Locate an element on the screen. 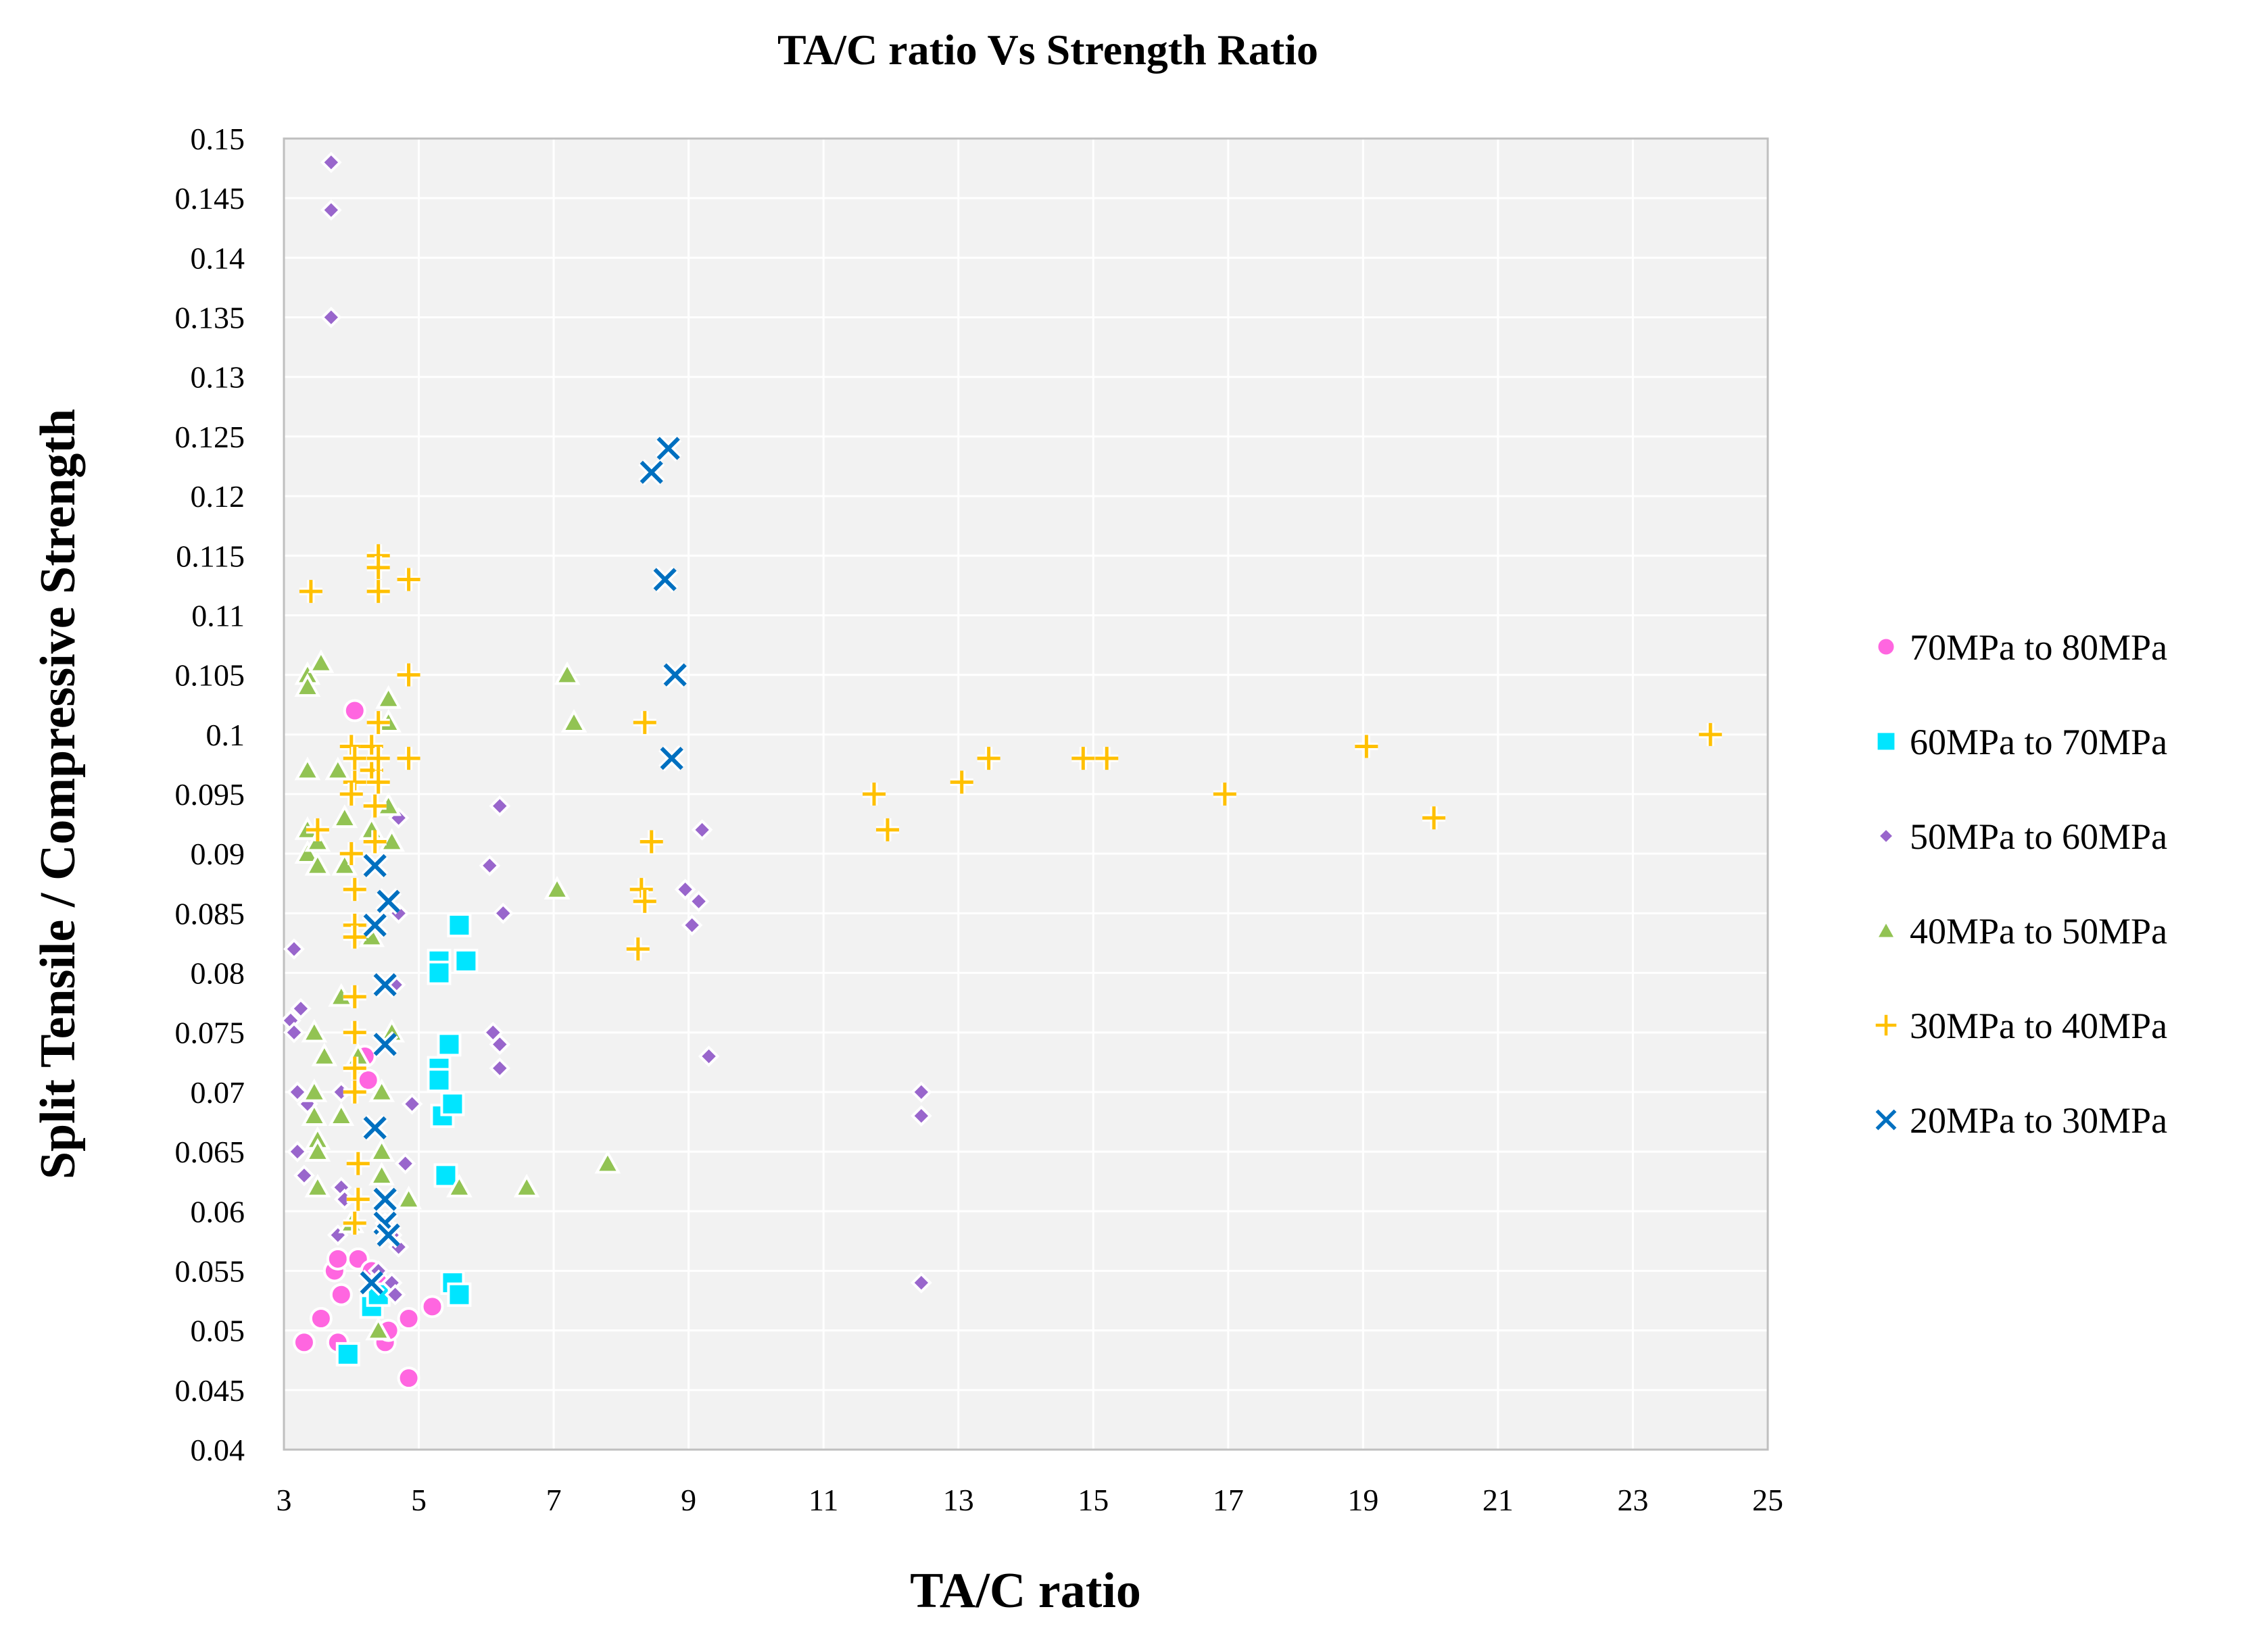 This screenshot has width=2268, height=1626. y-tick-label: 0.105 is located at coordinates (210, 675).